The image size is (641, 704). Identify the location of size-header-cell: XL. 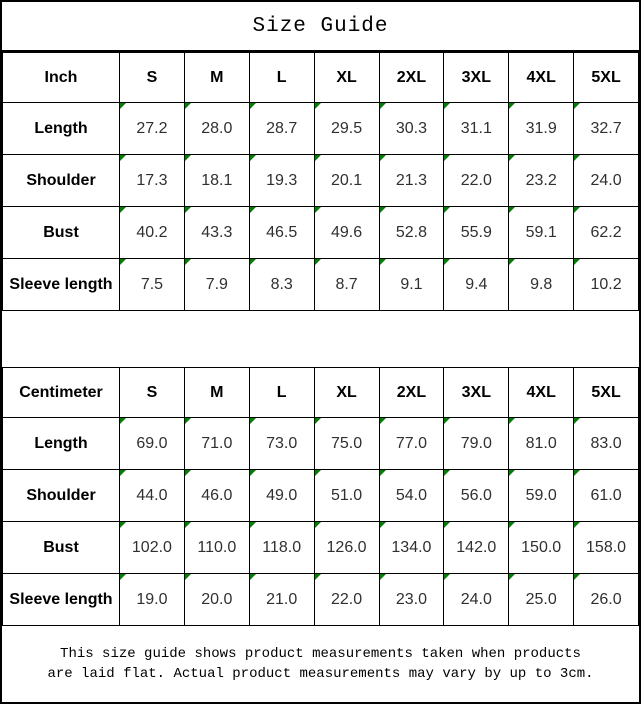
(346, 77).